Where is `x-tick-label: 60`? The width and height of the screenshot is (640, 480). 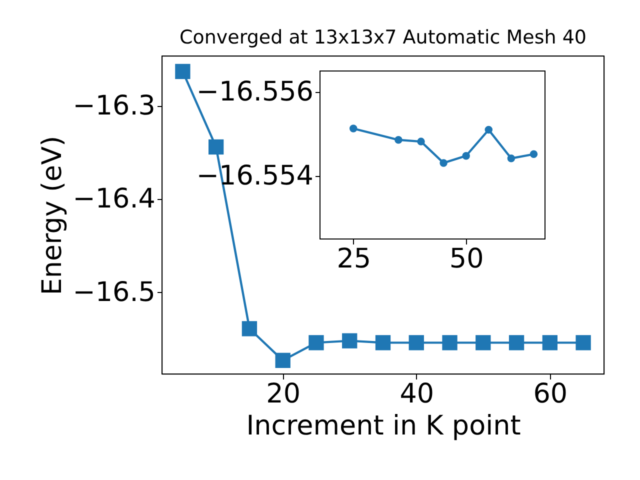 x-tick-label: 60 is located at coordinates (550, 394).